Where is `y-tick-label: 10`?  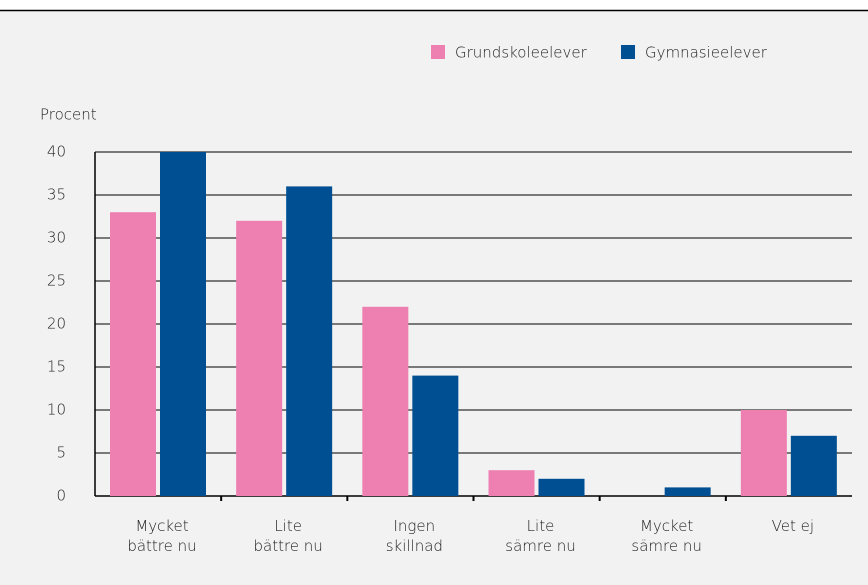 y-tick-label: 10 is located at coordinates (56, 410).